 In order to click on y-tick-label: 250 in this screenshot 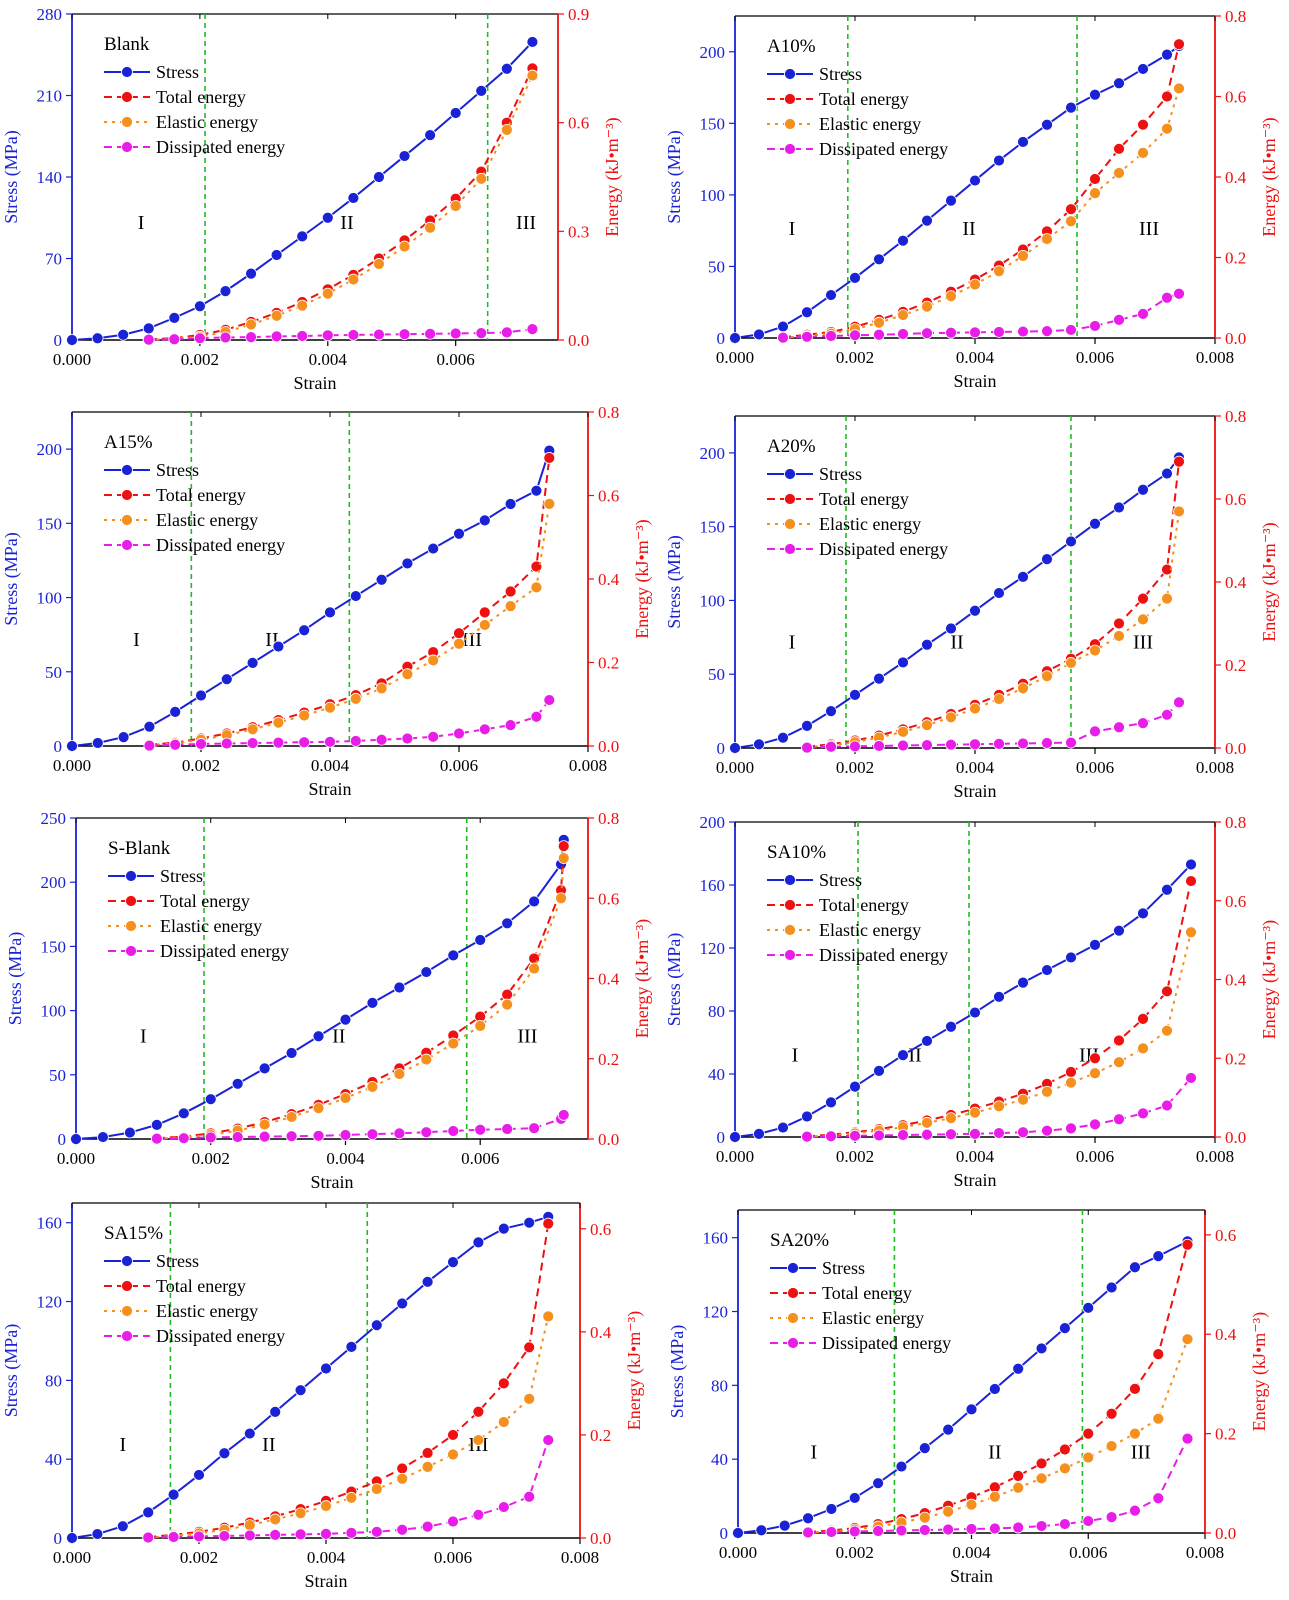, I will do `click(54, 818)`.